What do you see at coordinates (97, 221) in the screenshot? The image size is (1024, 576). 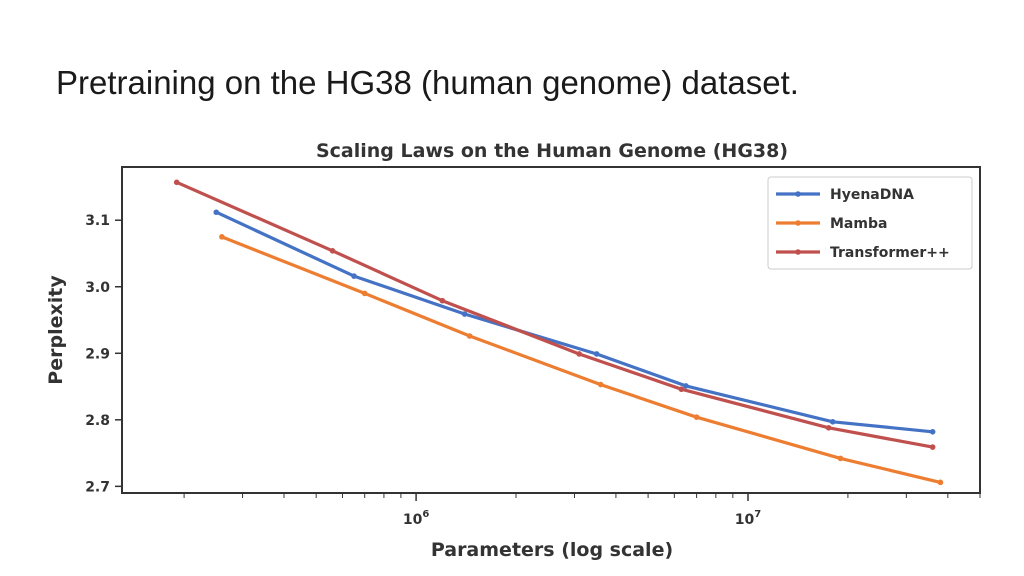 I see `y-tick-label: 3.1` at bounding box center [97, 221].